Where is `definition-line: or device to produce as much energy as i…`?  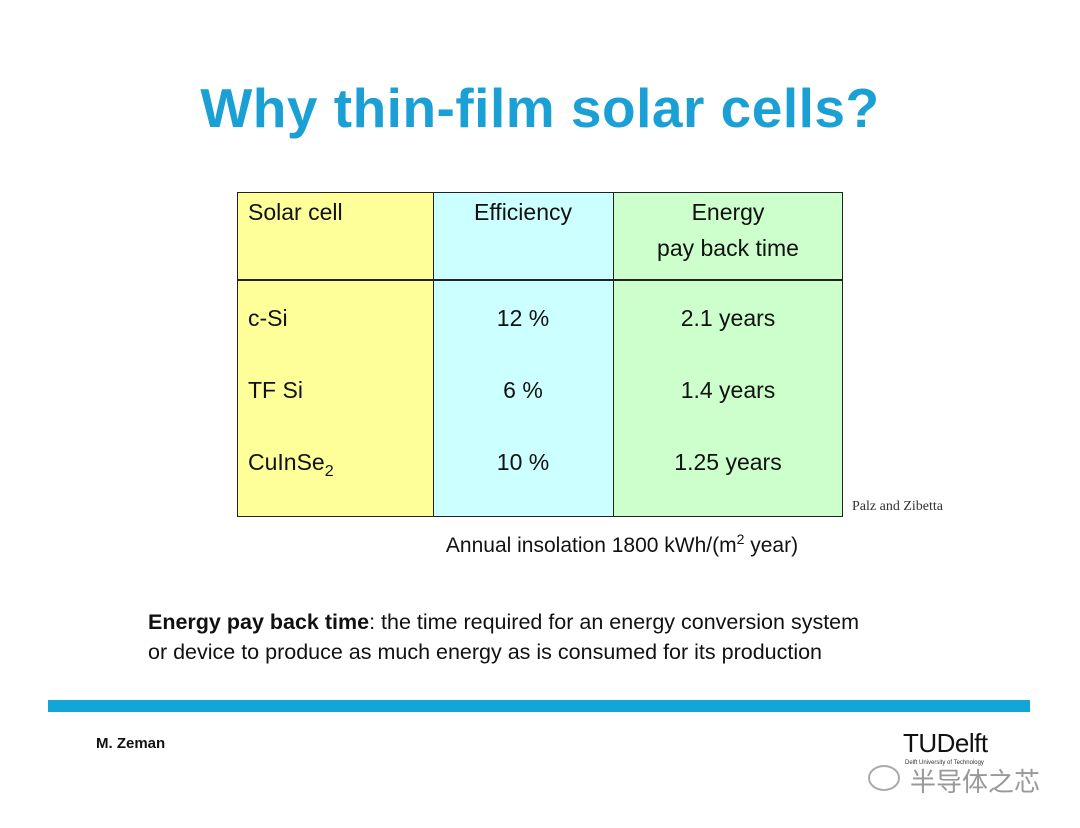 definition-line: or device to produce as much energy as i… is located at coordinates (485, 652).